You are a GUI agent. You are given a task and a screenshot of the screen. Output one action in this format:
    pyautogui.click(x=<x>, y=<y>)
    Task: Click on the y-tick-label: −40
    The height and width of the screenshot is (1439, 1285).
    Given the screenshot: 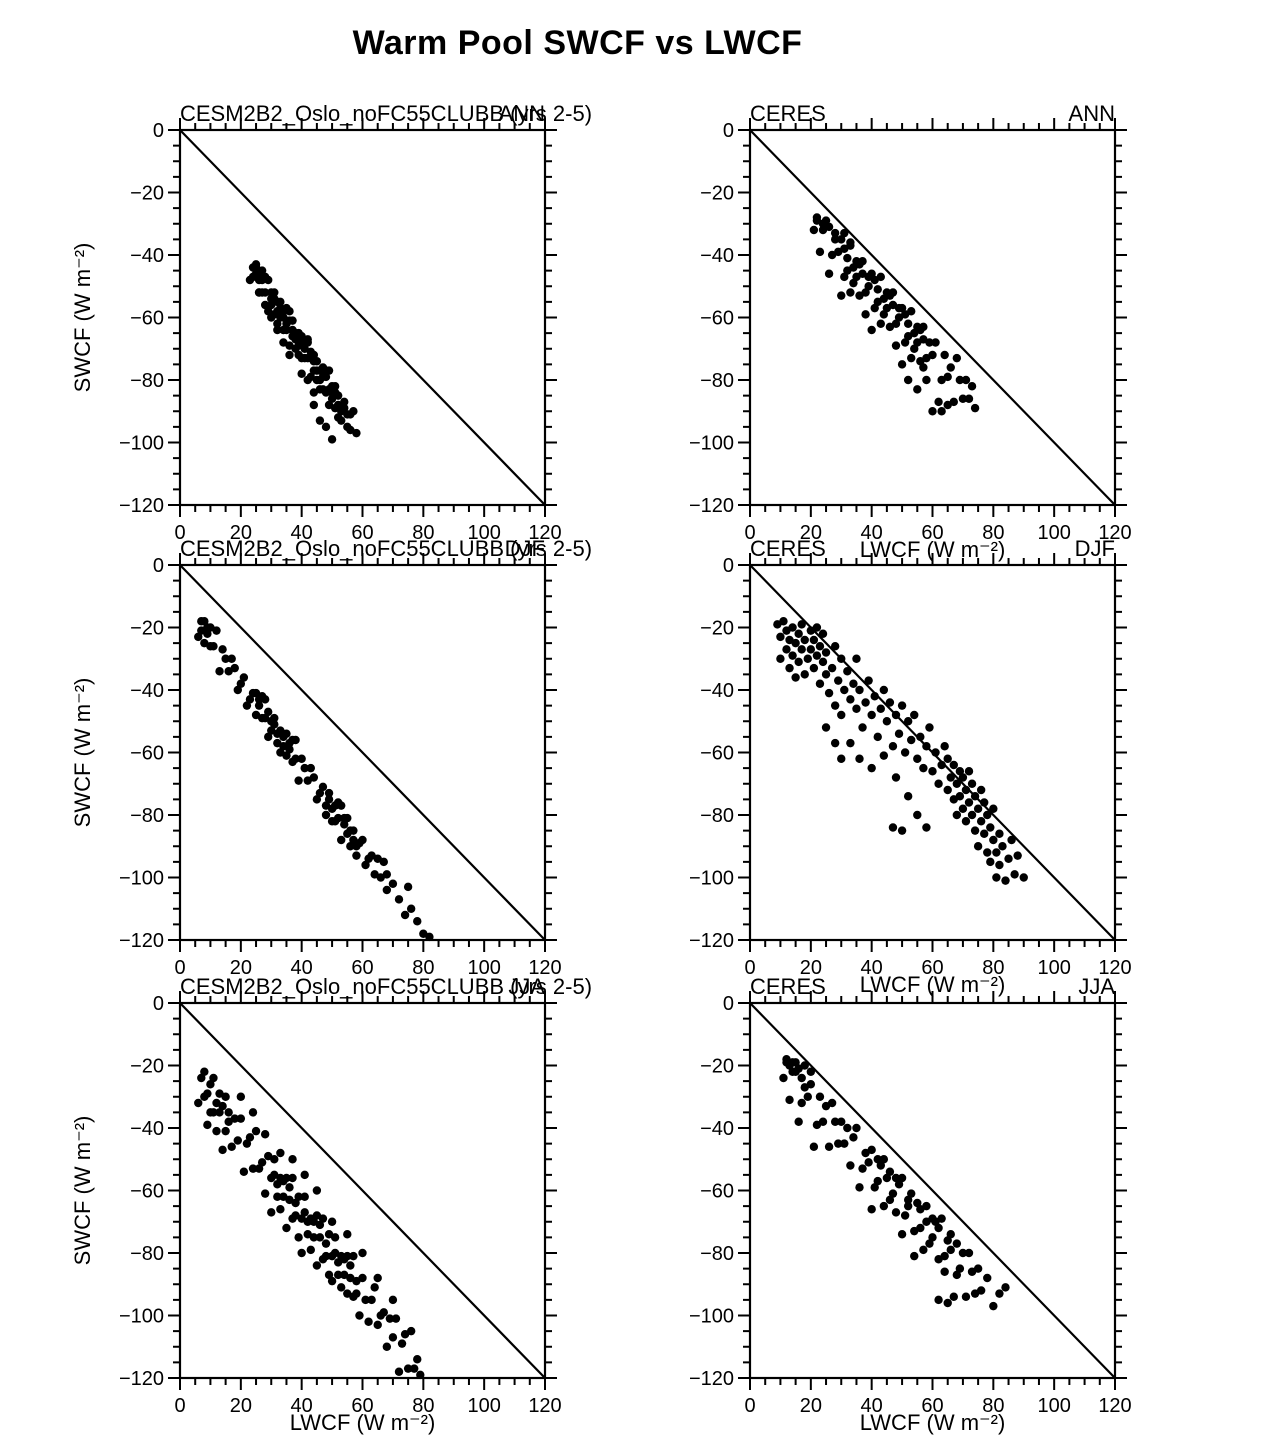 What is the action you would take?
    pyautogui.click(x=147, y=691)
    